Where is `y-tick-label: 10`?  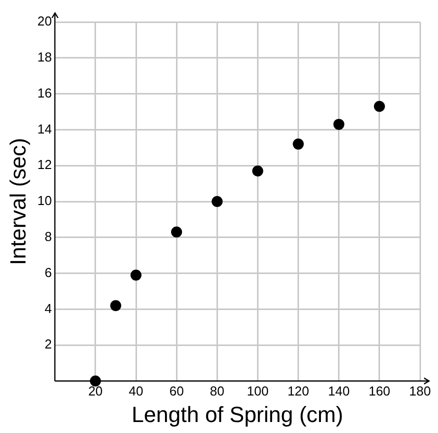 y-tick-label: 10 is located at coordinates (44, 200).